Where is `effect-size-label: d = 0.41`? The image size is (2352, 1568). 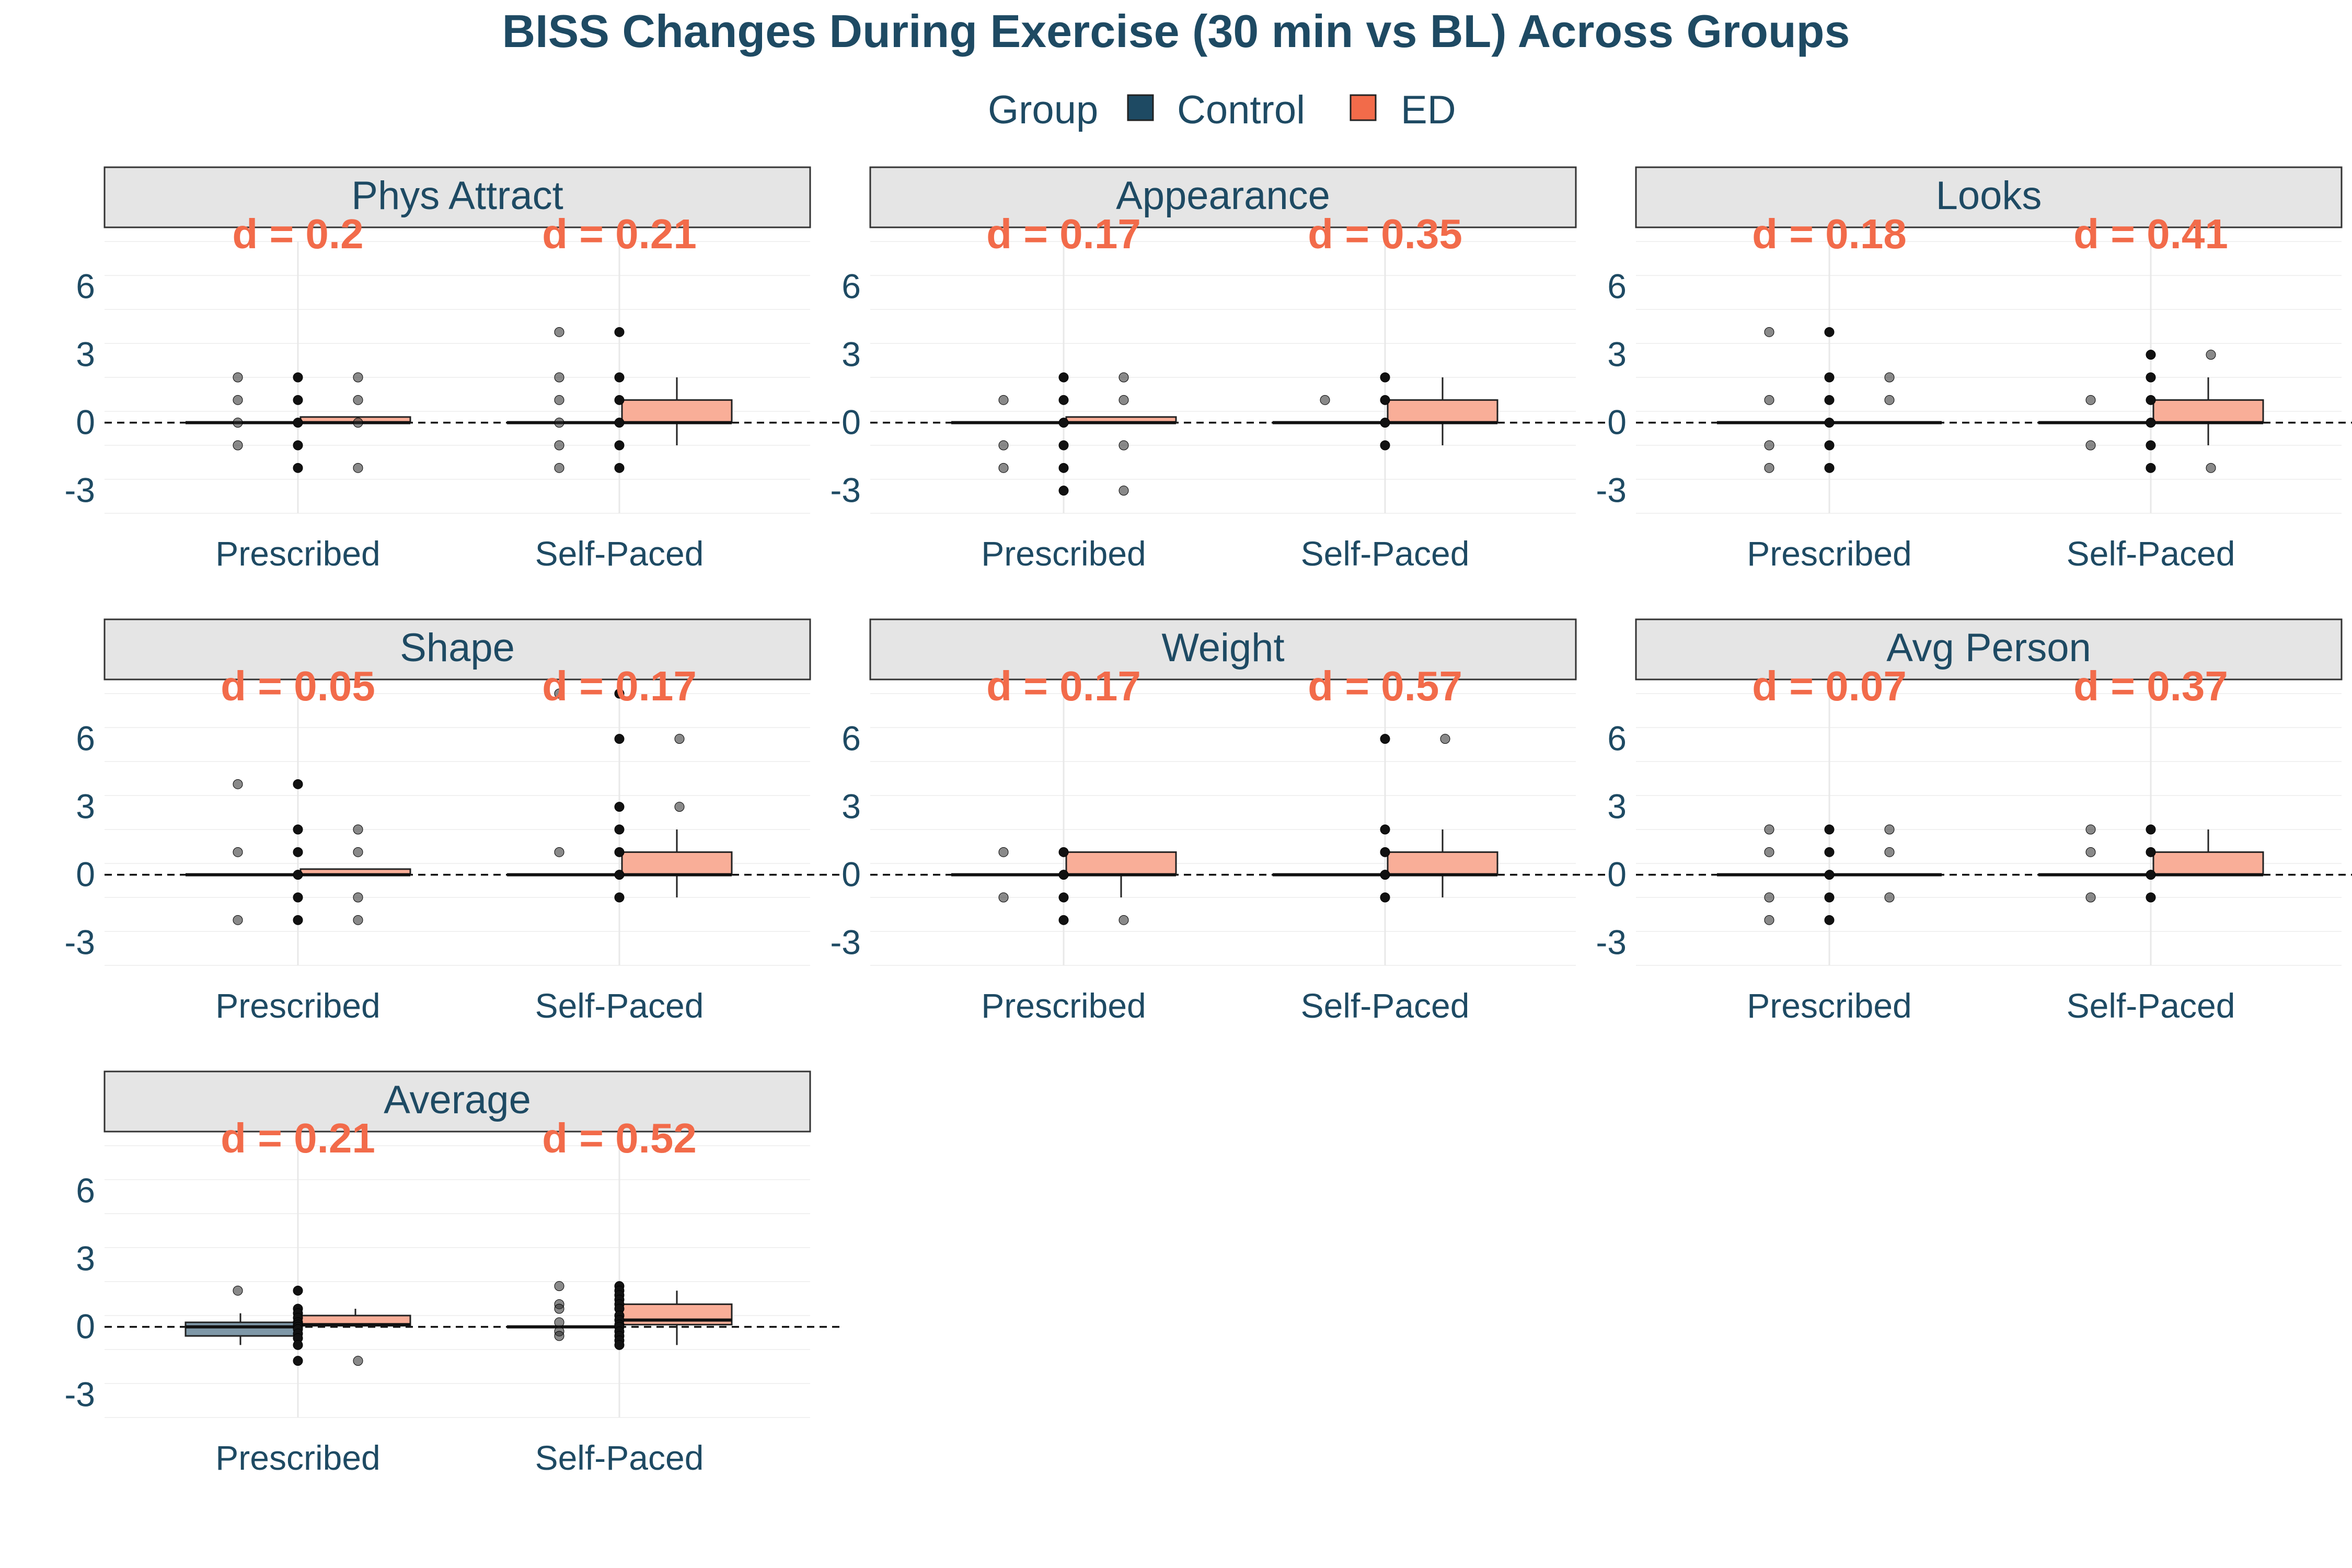
effect-size-label: d = 0.41 is located at coordinates (2150, 234).